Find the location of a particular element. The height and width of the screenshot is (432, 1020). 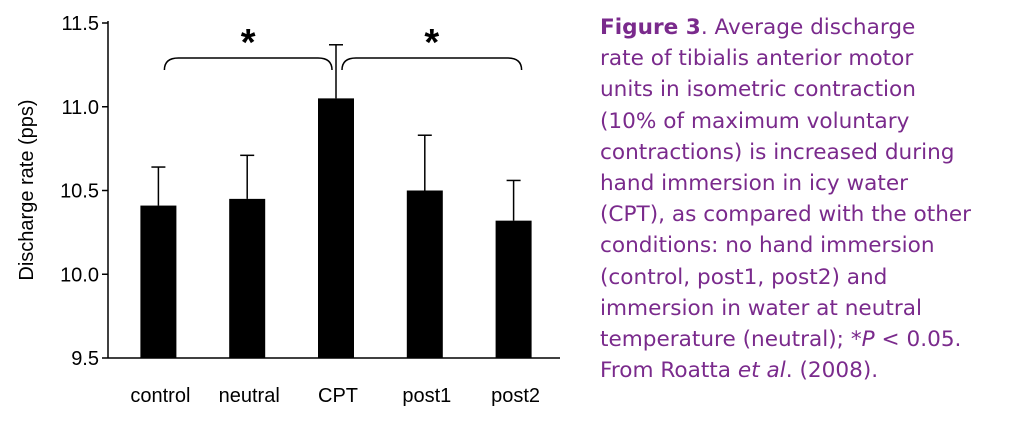

y-ticks-layer: 9.5 10.0 10.5 11.0 11.5 is located at coordinates (84, 191).